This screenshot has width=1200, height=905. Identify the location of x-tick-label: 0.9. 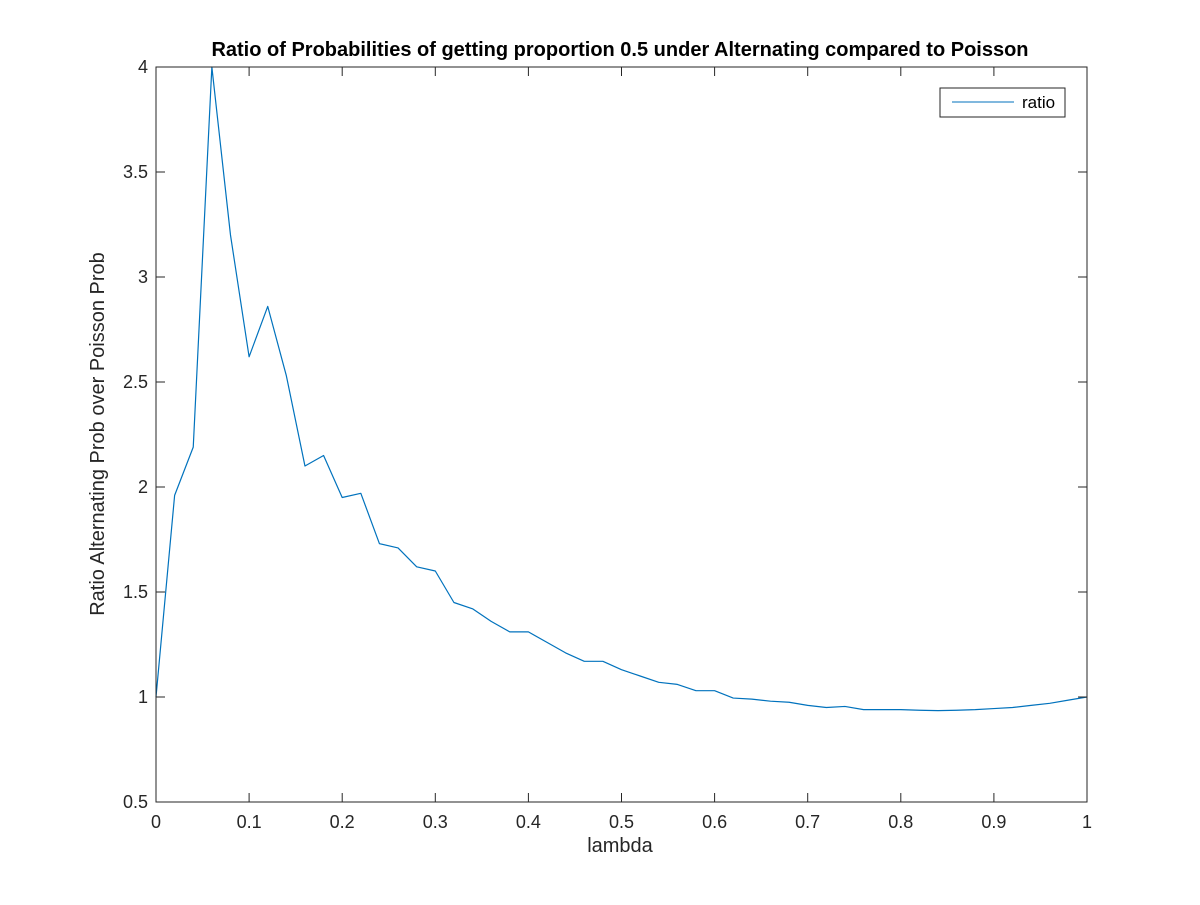
(993, 822).